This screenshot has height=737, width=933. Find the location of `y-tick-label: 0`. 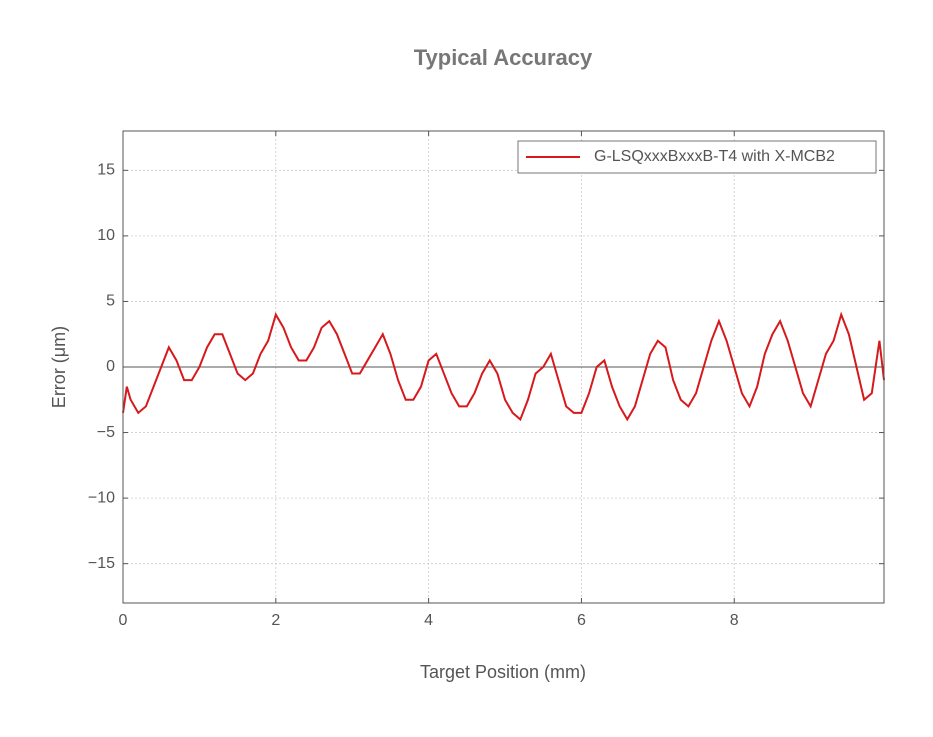

y-tick-label: 0 is located at coordinates (110, 366).